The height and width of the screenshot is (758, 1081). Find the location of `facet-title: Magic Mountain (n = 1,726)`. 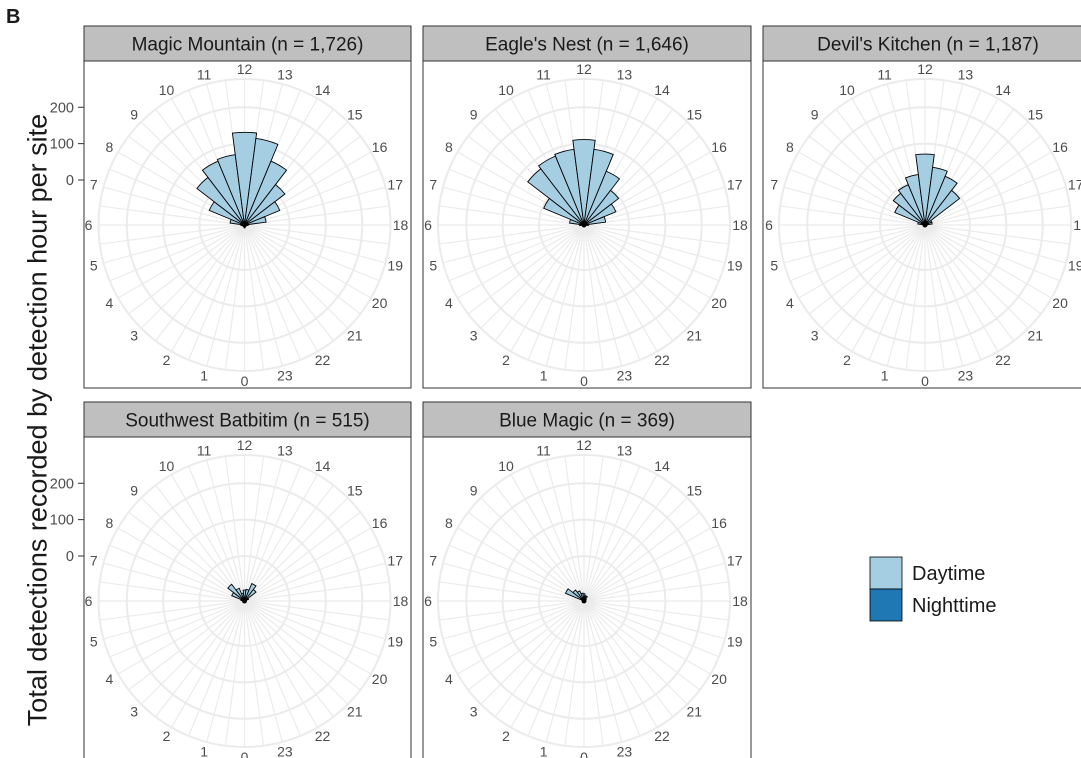

facet-title: Magic Mountain (n = 1,726) is located at coordinates (248, 45).